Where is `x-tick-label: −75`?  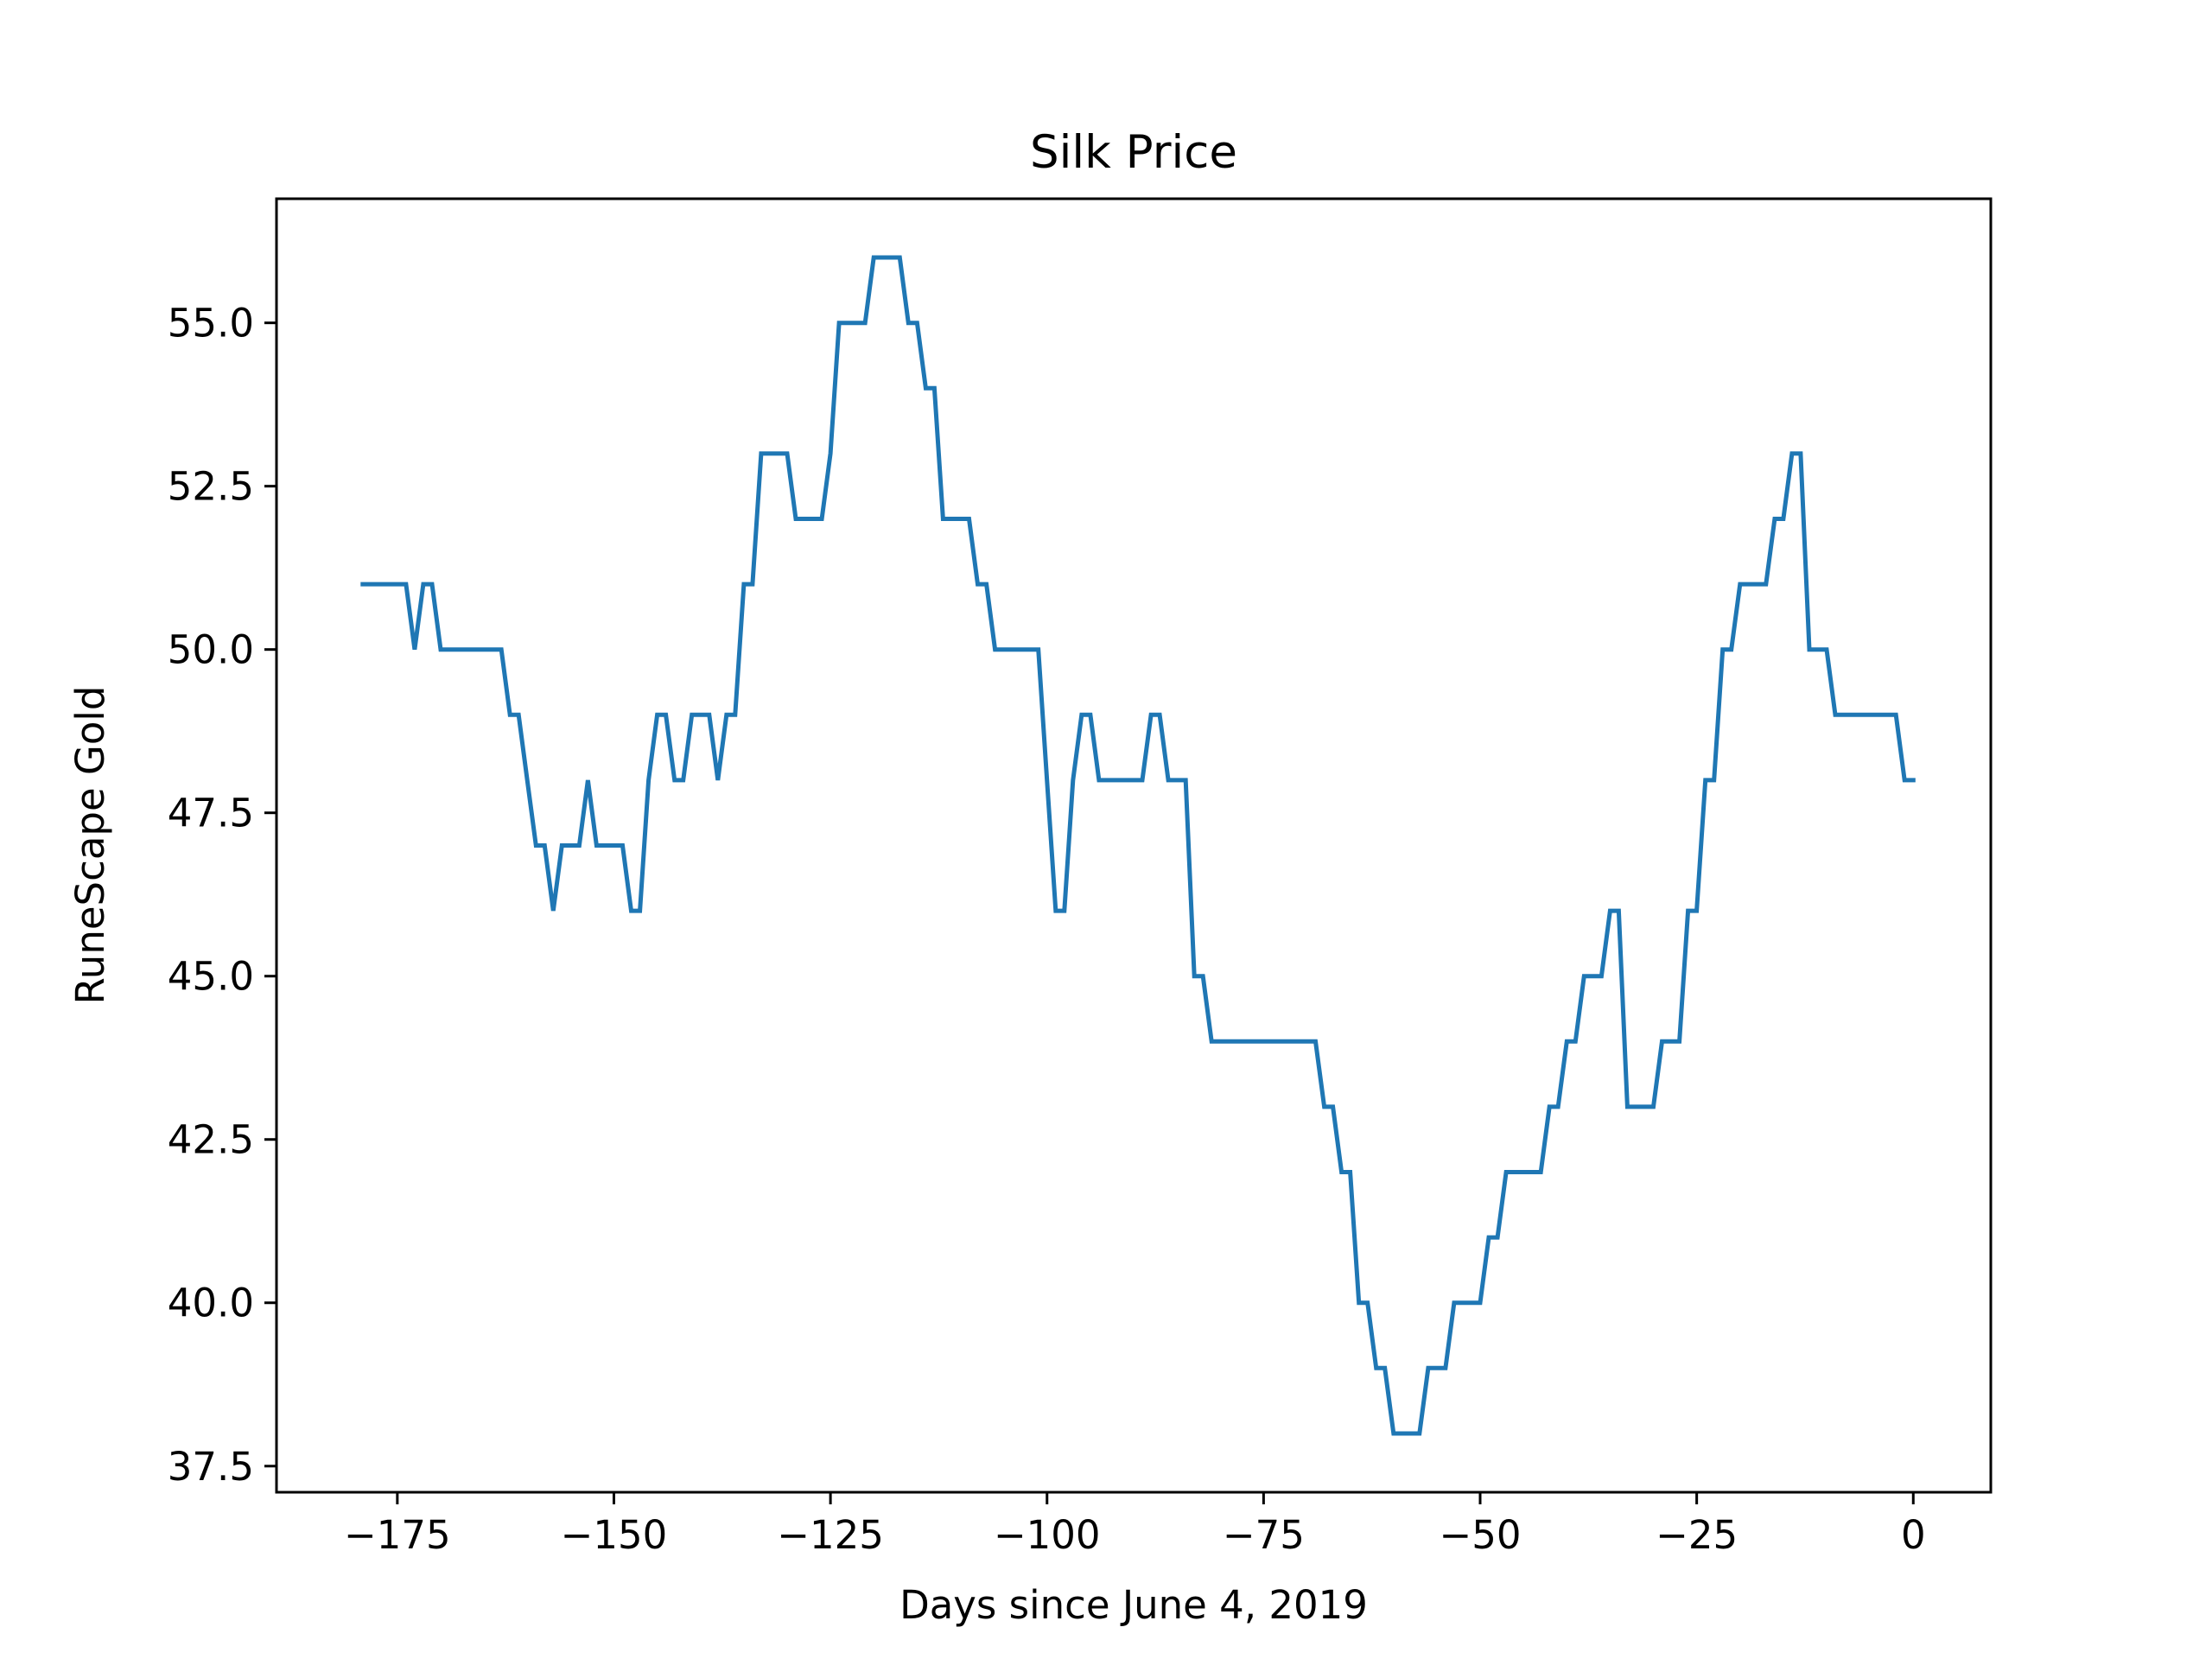 x-tick-label: −75 is located at coordinates (1264, 1535).